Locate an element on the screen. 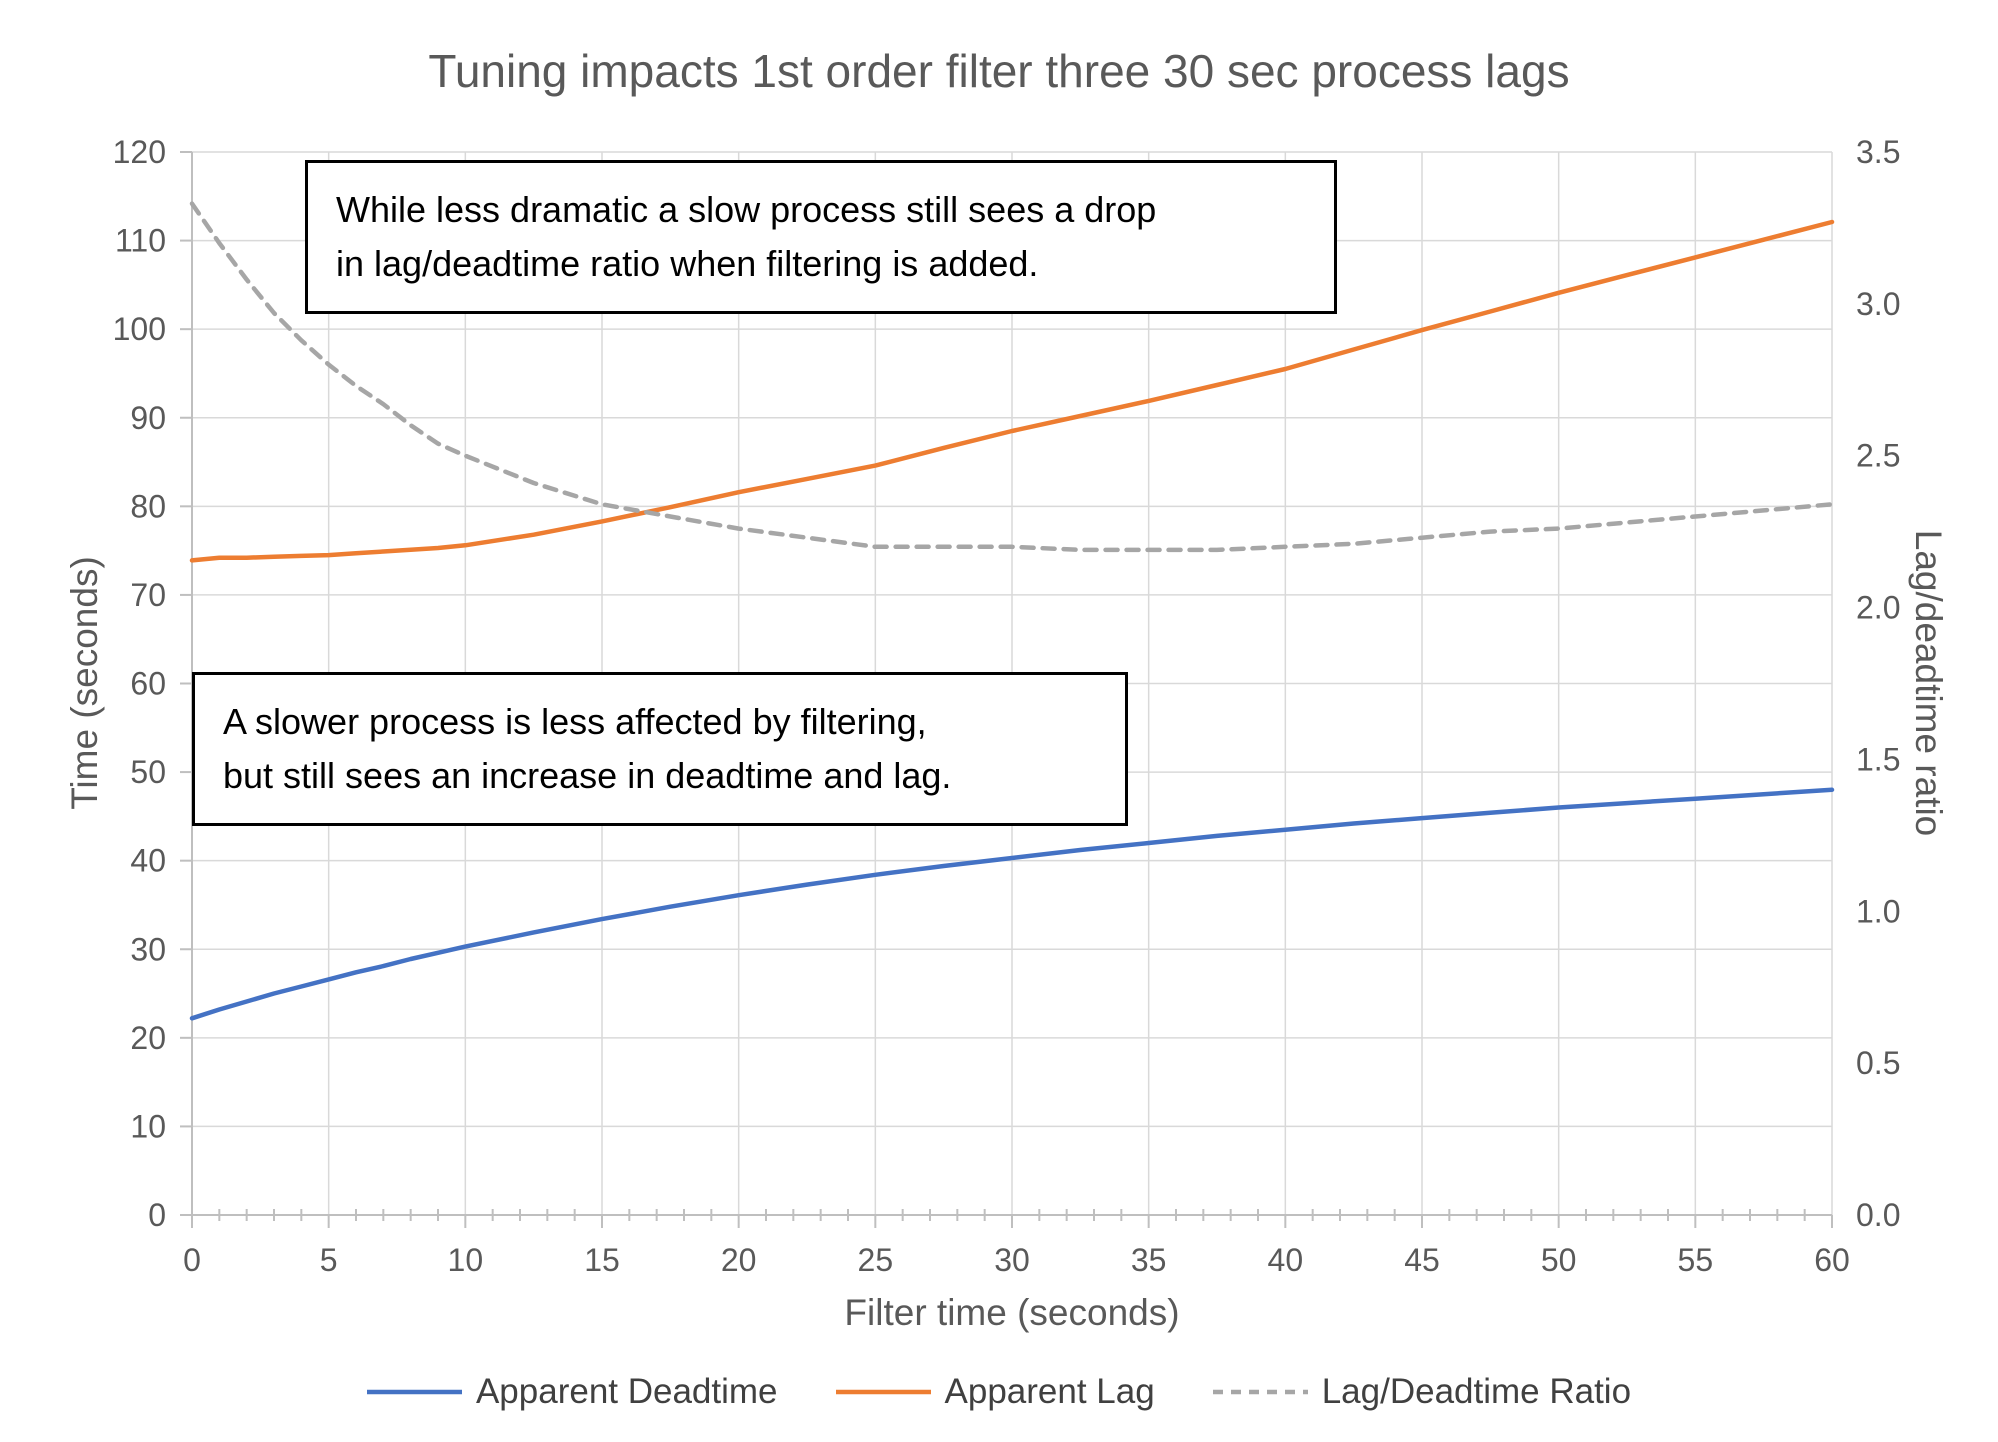  y-right-tick-label: 1.5 is located at coordinates (1878, 759).